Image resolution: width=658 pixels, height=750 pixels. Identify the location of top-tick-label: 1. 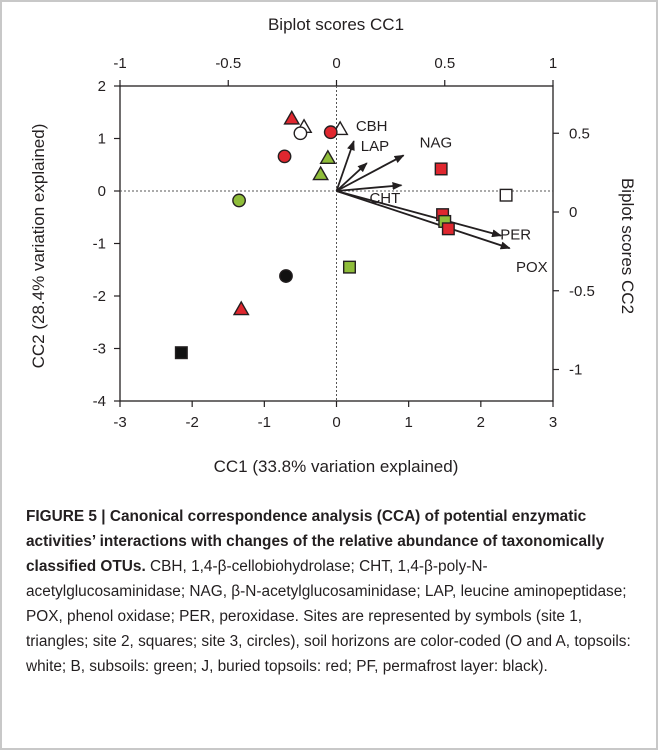
(553, 63).